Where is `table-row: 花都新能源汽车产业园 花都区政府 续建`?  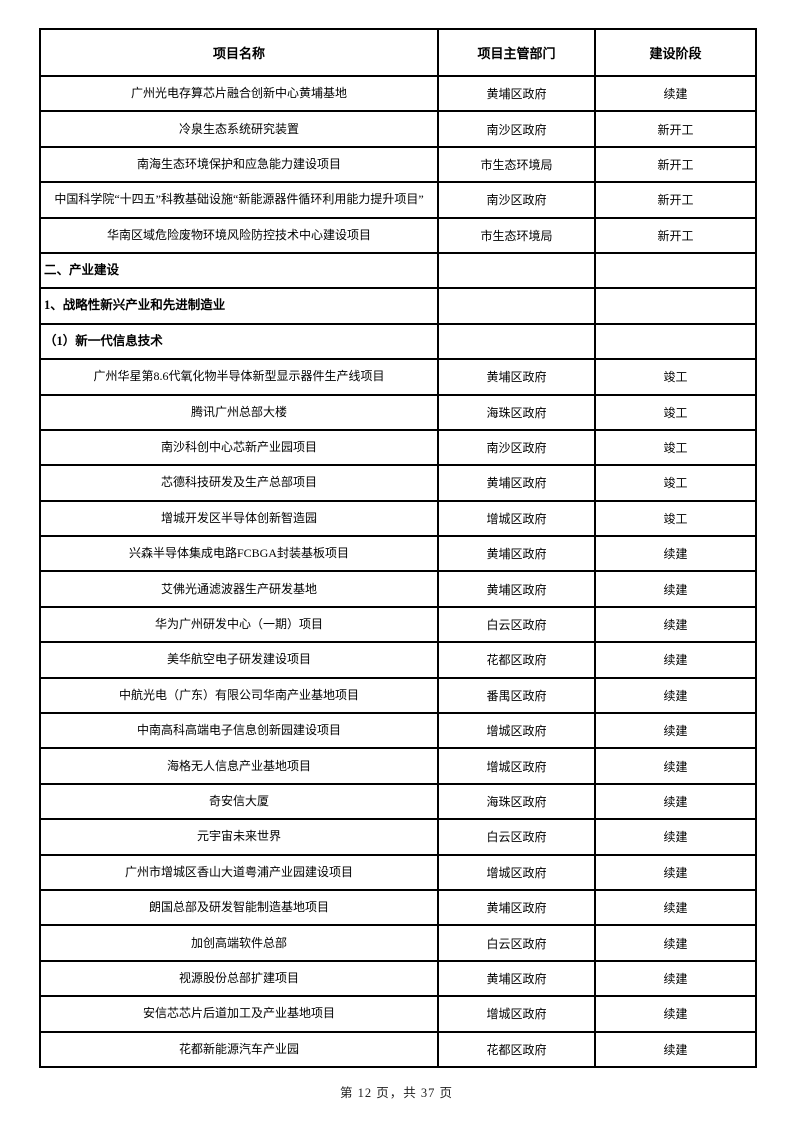
table-row: 花都新能源汽车产业园 花都区政府 续建 is located at coordinates (398, 1049).